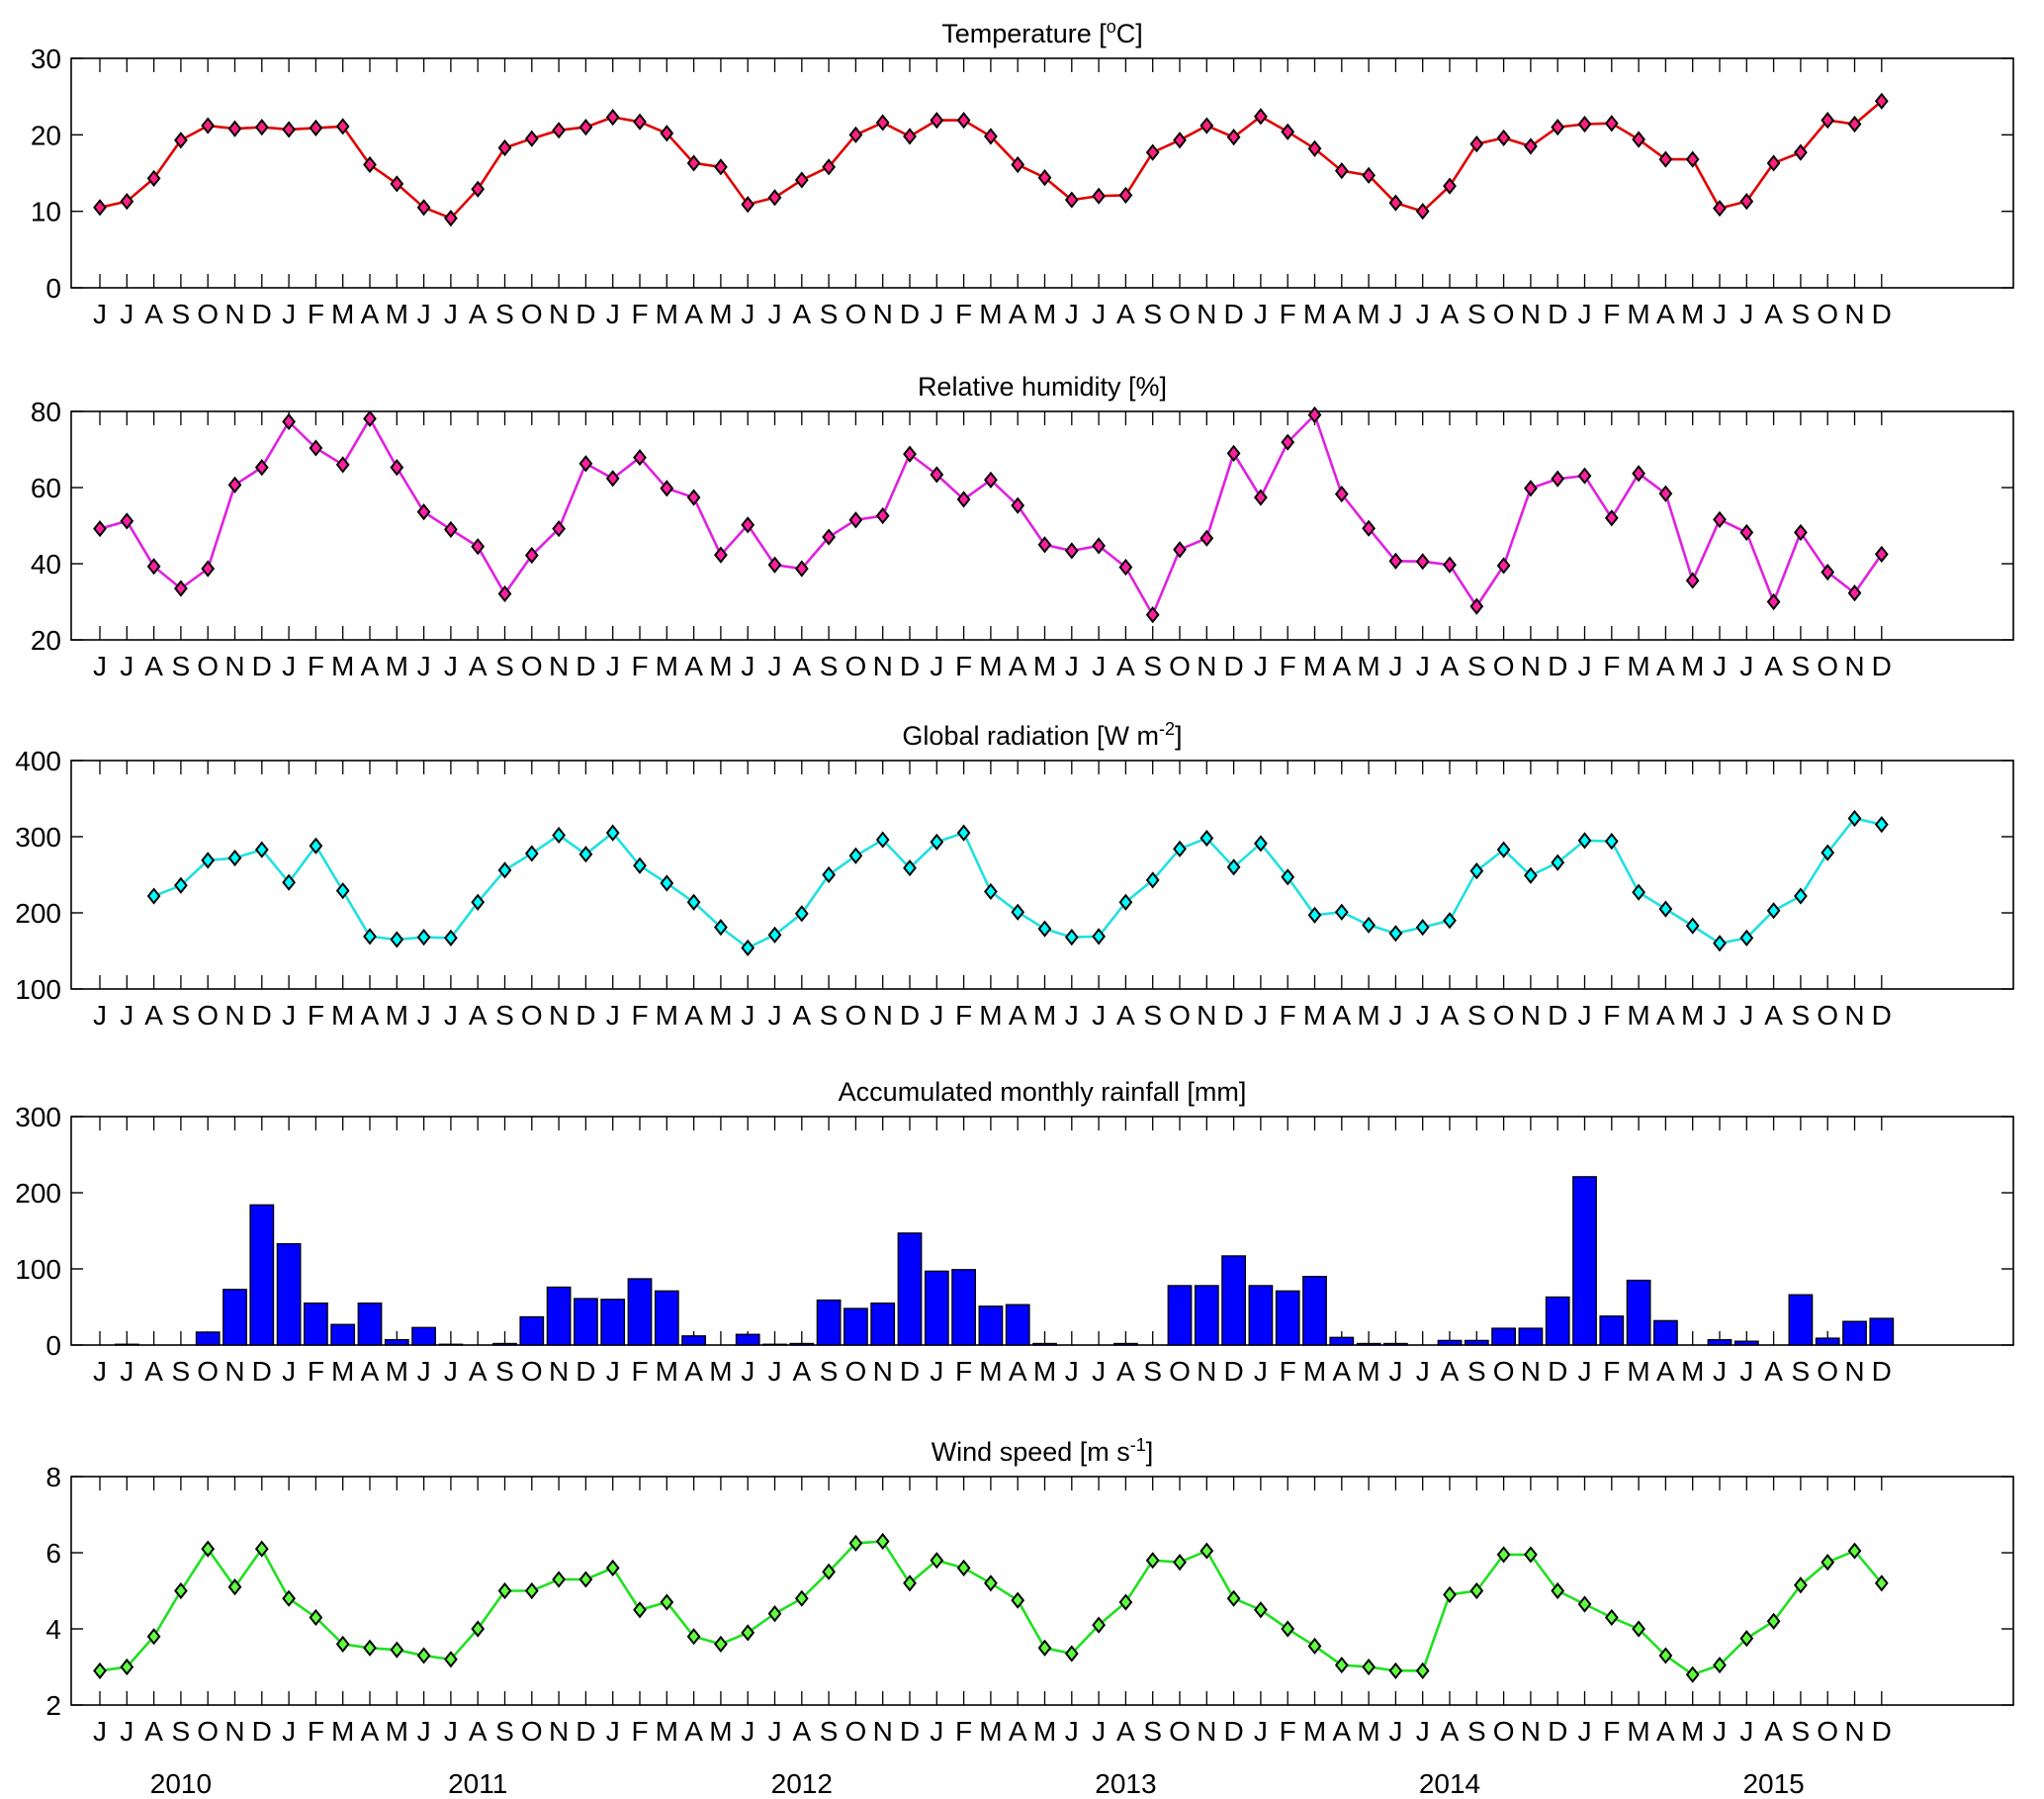 The height and width of the screenshot is (1799, 2044). I want to click on year-label: 2011, so click(477, 1783).